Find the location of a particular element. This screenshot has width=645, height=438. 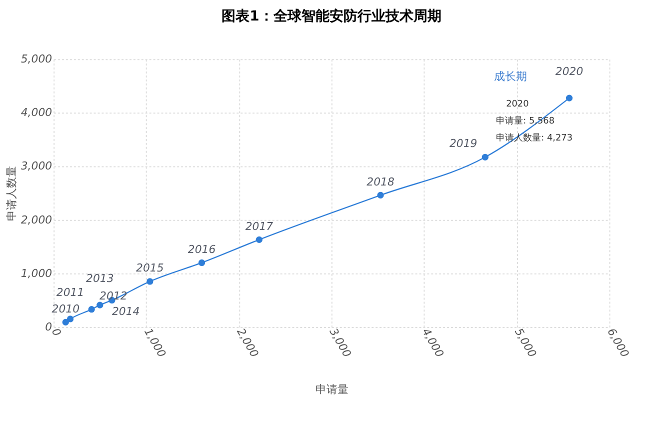

annotation: 申请人数量: 4,273 is located at coordinates (534, 138).